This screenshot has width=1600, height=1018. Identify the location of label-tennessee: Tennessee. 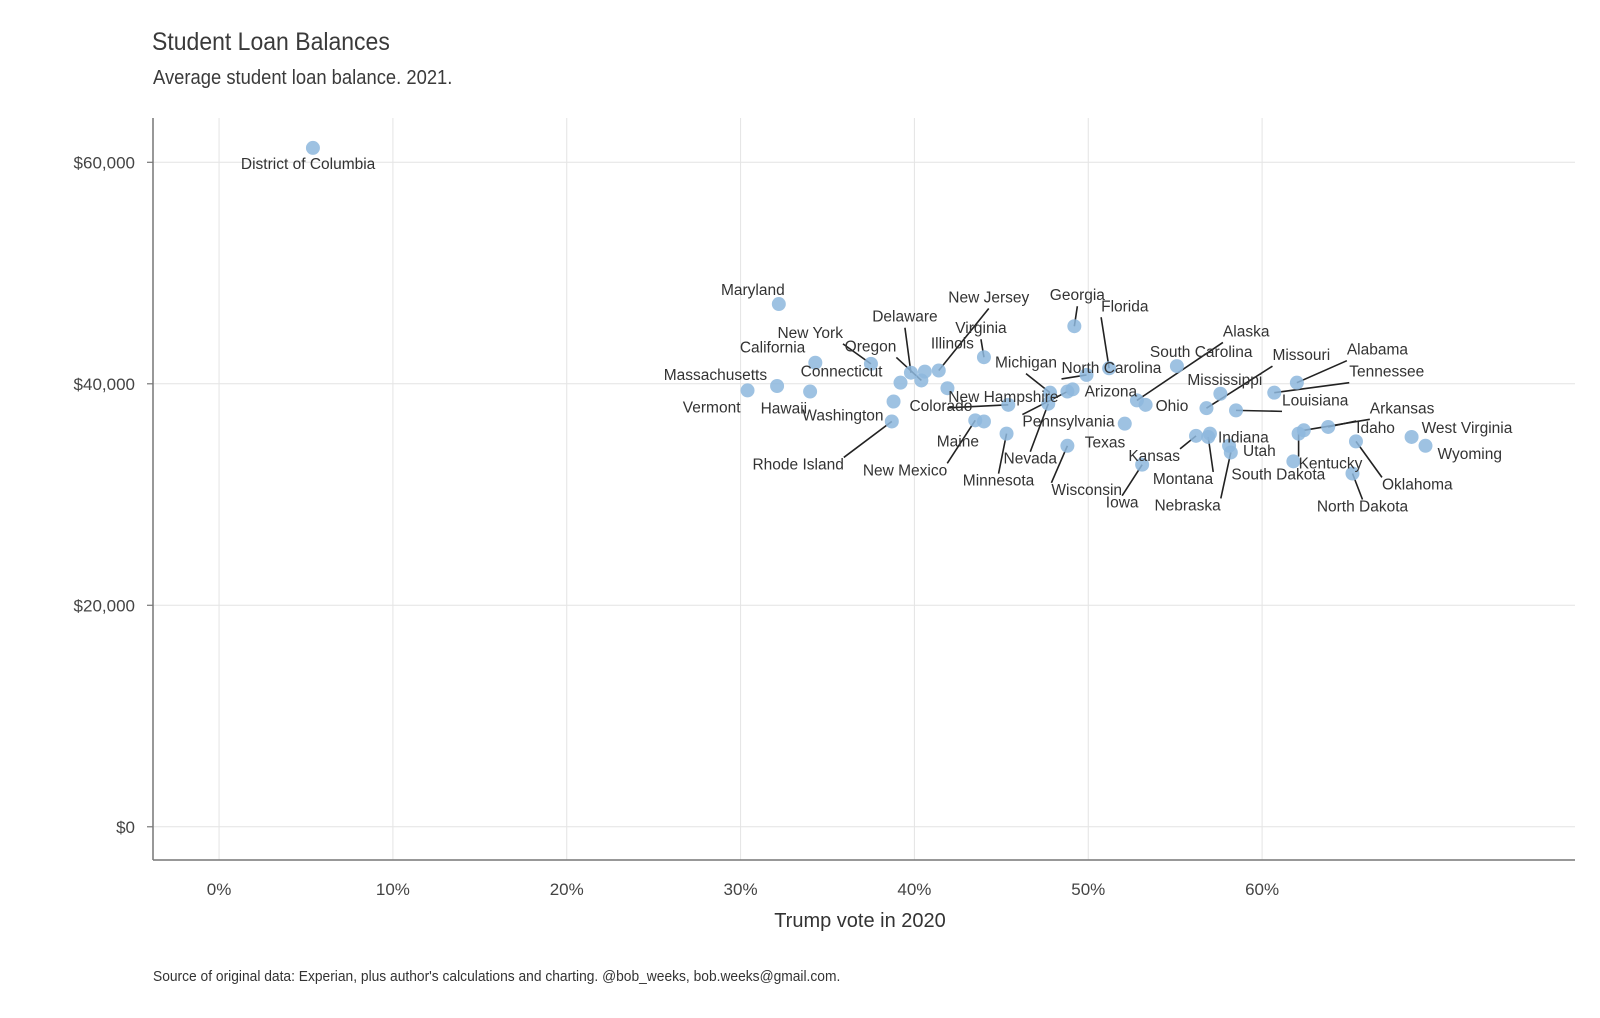
(1386, 372).